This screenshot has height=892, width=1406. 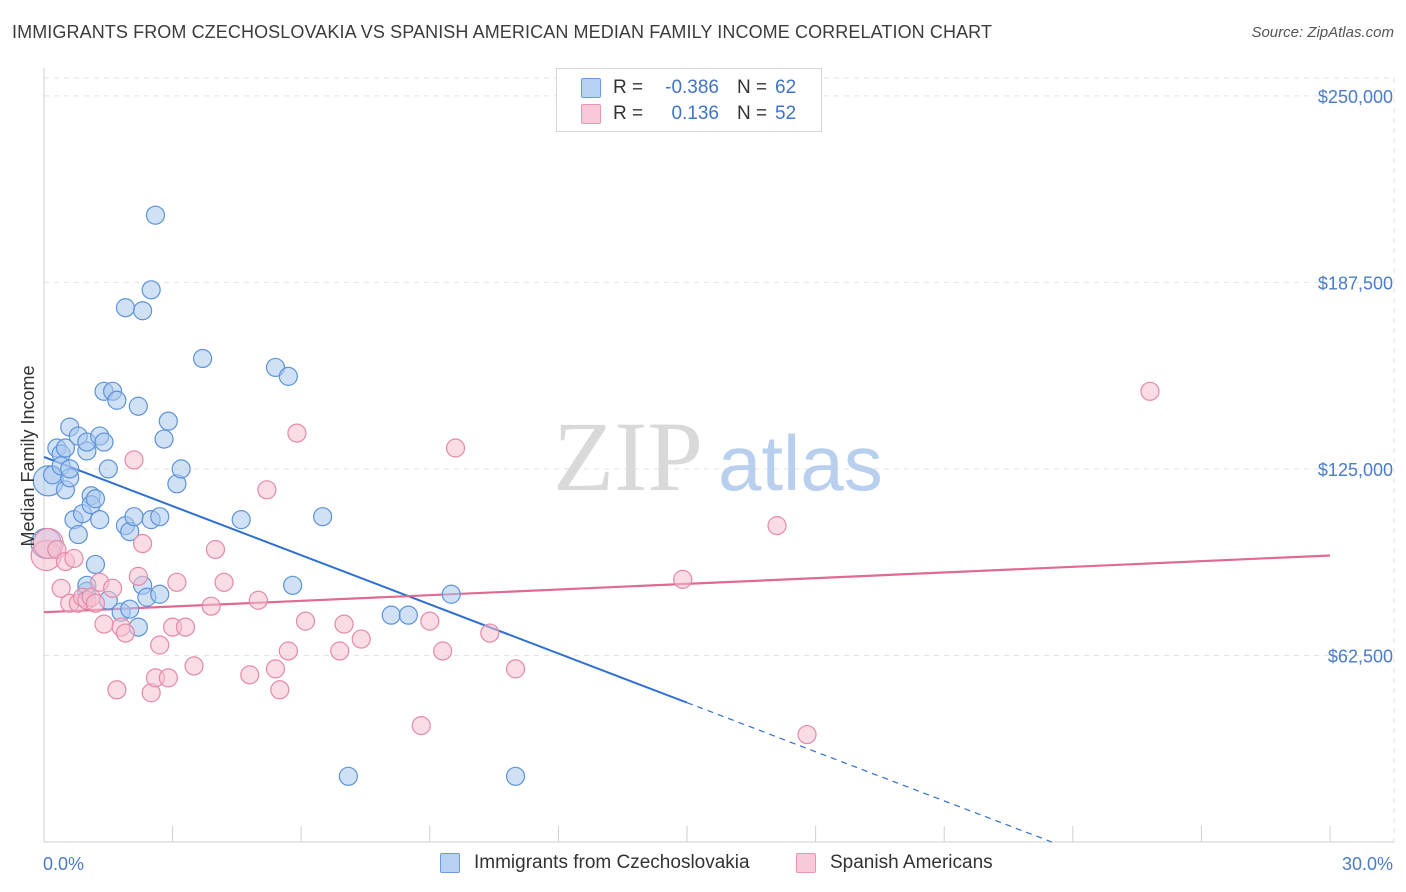 What do you see at coordinates (28, 455) in the screenshot?
I see `y-axis-label: Median Family Income` at bounding box center [28, 455].